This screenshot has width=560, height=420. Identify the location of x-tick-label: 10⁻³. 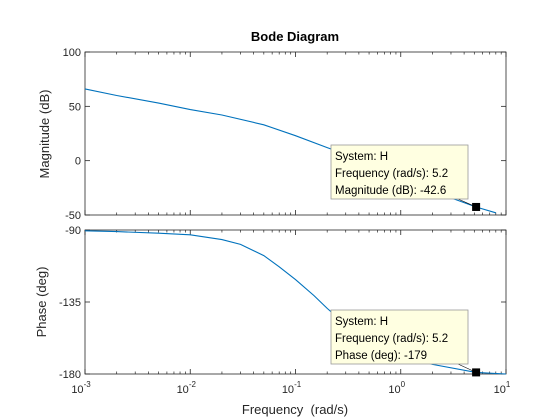
(81, 388).